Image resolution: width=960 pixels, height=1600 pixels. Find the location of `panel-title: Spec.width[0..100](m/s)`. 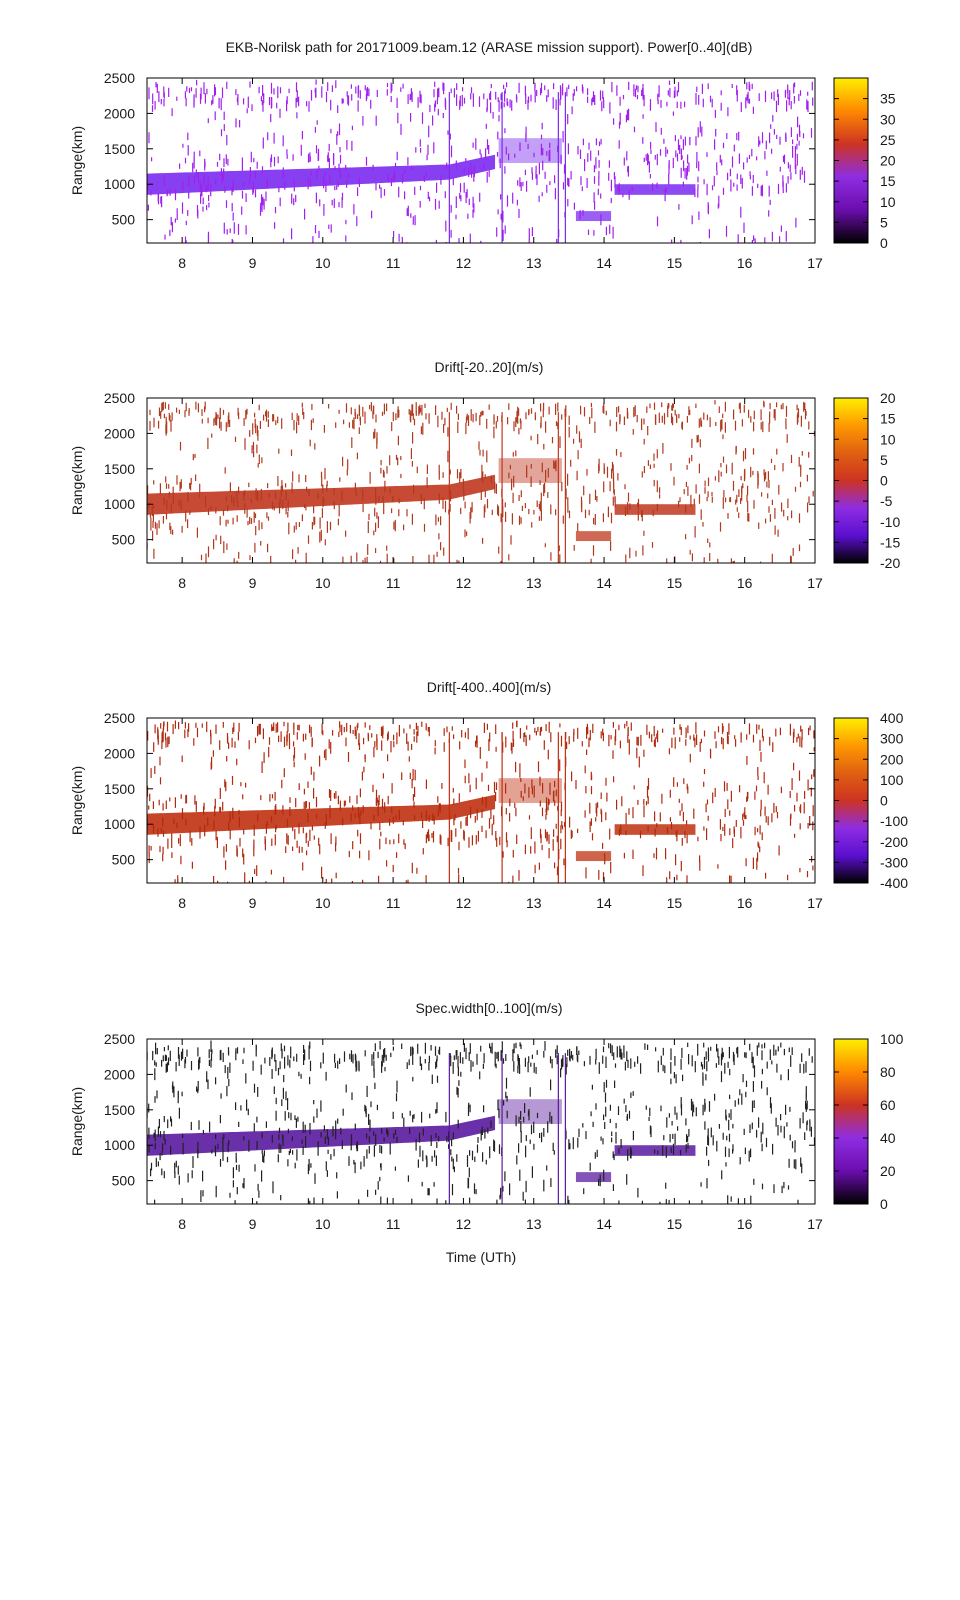

panel-title: Spec.width[0..100](m/s) is located at coordinates (488, 1008).